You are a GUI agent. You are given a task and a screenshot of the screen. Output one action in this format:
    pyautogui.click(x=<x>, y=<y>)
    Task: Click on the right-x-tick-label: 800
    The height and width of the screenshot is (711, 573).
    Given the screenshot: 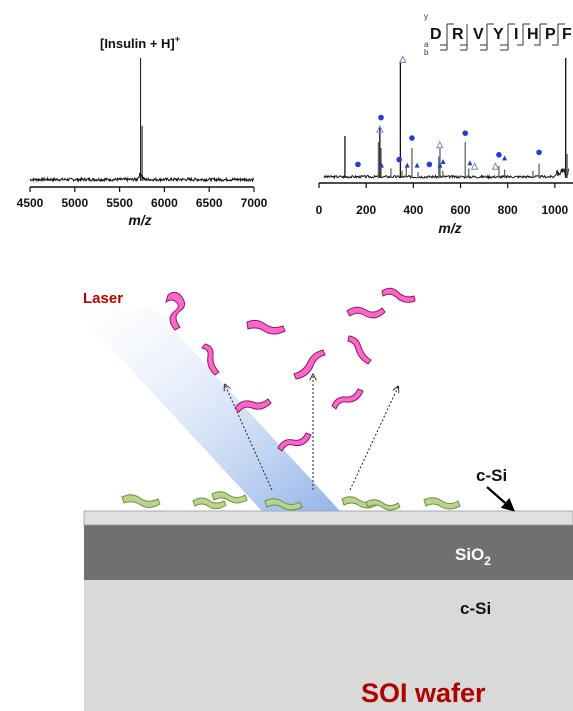 What is the action you would take?
    pyautogui.click(x=508, y=210)
    